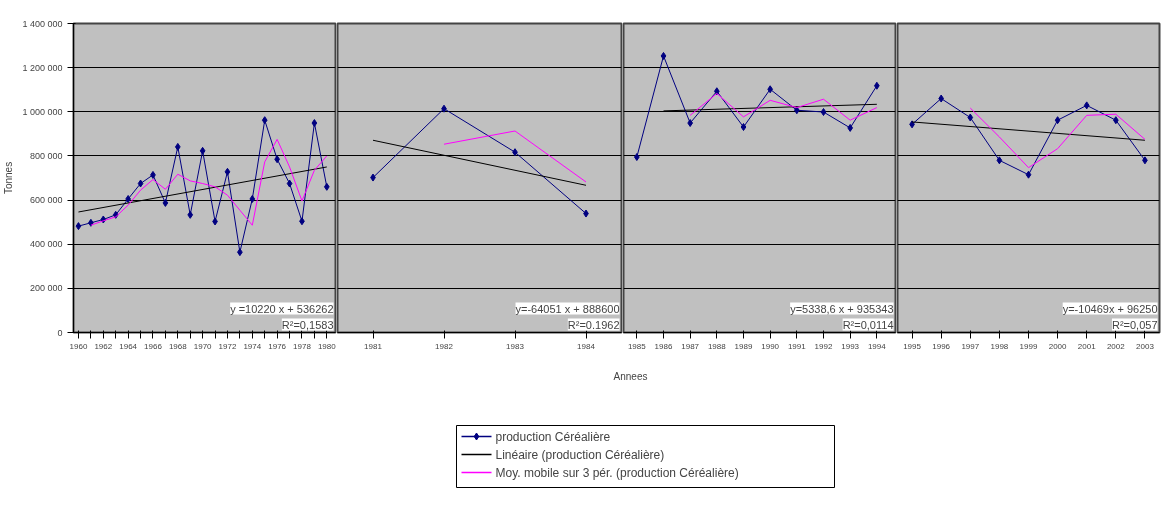 This screenshot has width=1172, height=516. What do you see at coordinates (617, 472) in the screenshot?
I see `legend-label: Moy. mobile sur 3 pér. (production Céréalière)` at bounding box center [617, 472].